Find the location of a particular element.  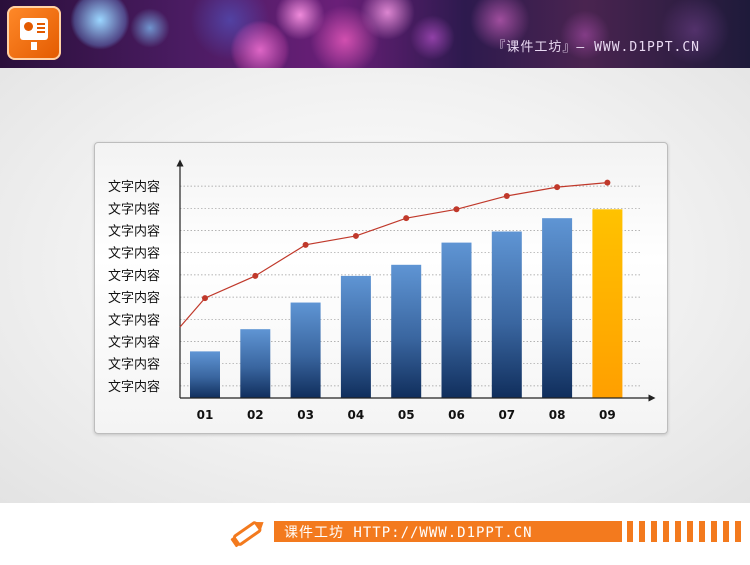

x-tick-label: 05 is located at coordinates (406, 415).